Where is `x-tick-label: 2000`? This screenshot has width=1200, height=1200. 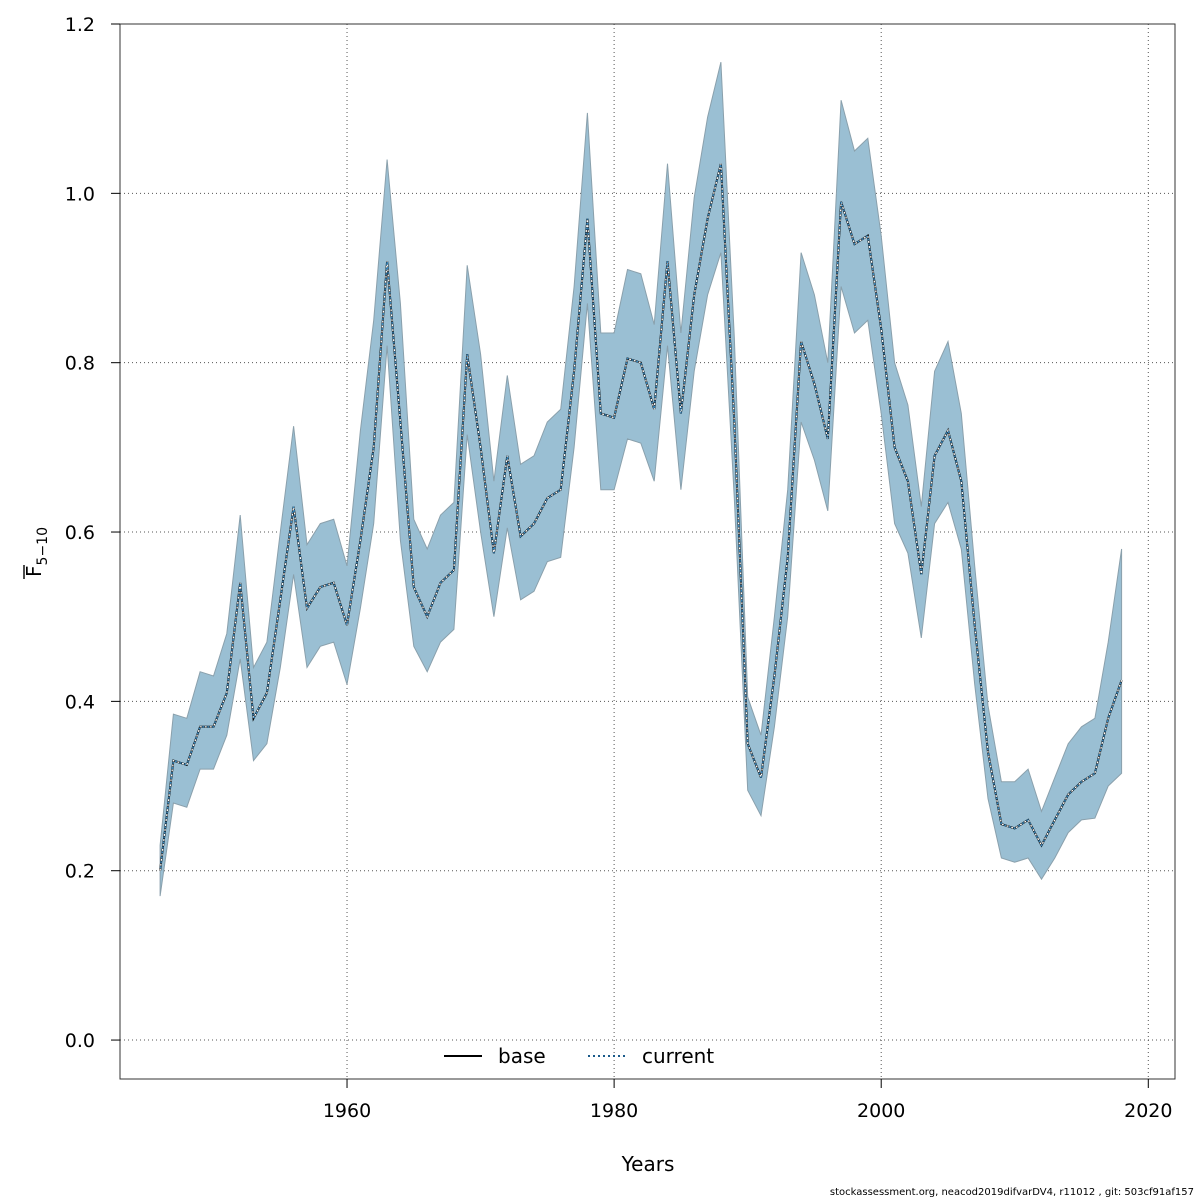 x-tick-label: 2000 is located at coordinates (881, 1111).